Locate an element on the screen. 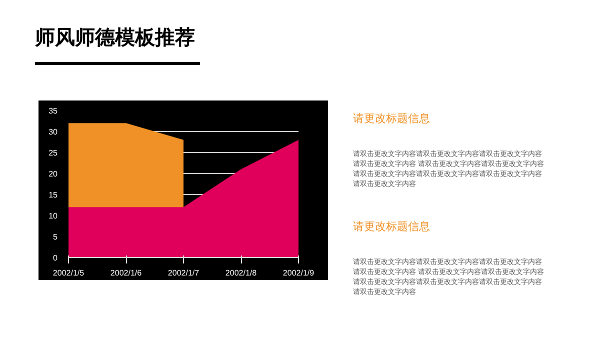  y-tick-label: 20 is located at coordinates (53, 174).